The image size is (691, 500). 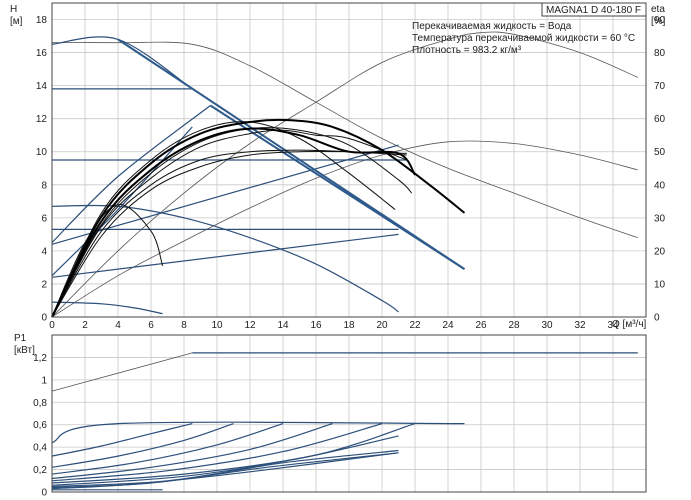 I want to click on x-tick-label: 28, so click(x=514, y=325).